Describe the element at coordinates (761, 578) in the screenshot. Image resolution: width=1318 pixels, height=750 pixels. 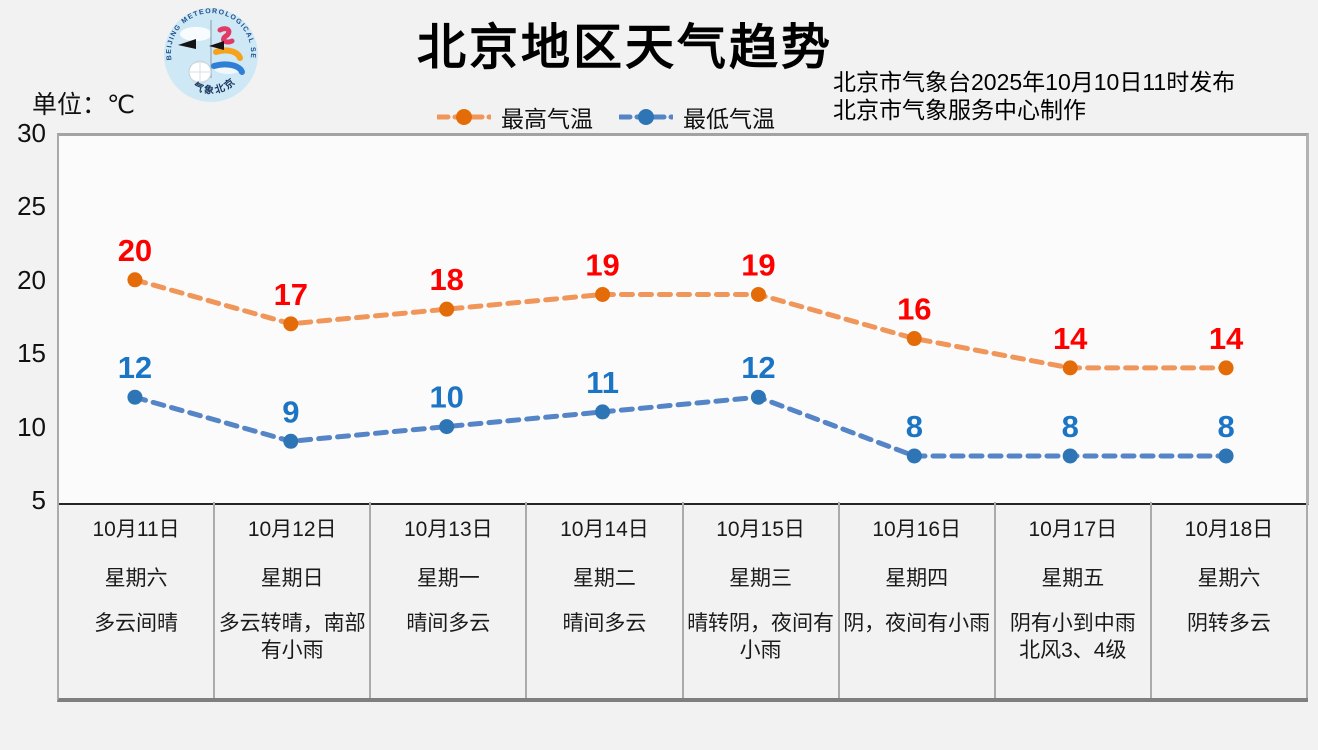
I see `weekday-label: 星期三` at that location.